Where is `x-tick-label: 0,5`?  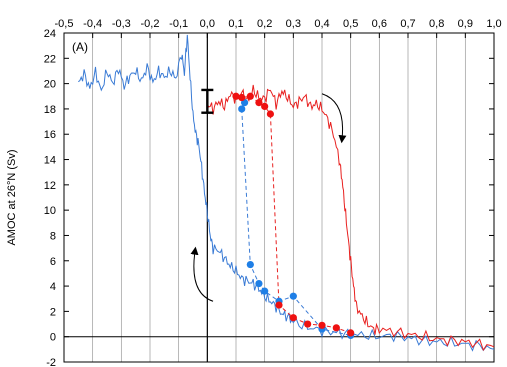
x-tick-label: 0,5 is located at coordinates (350, 24).